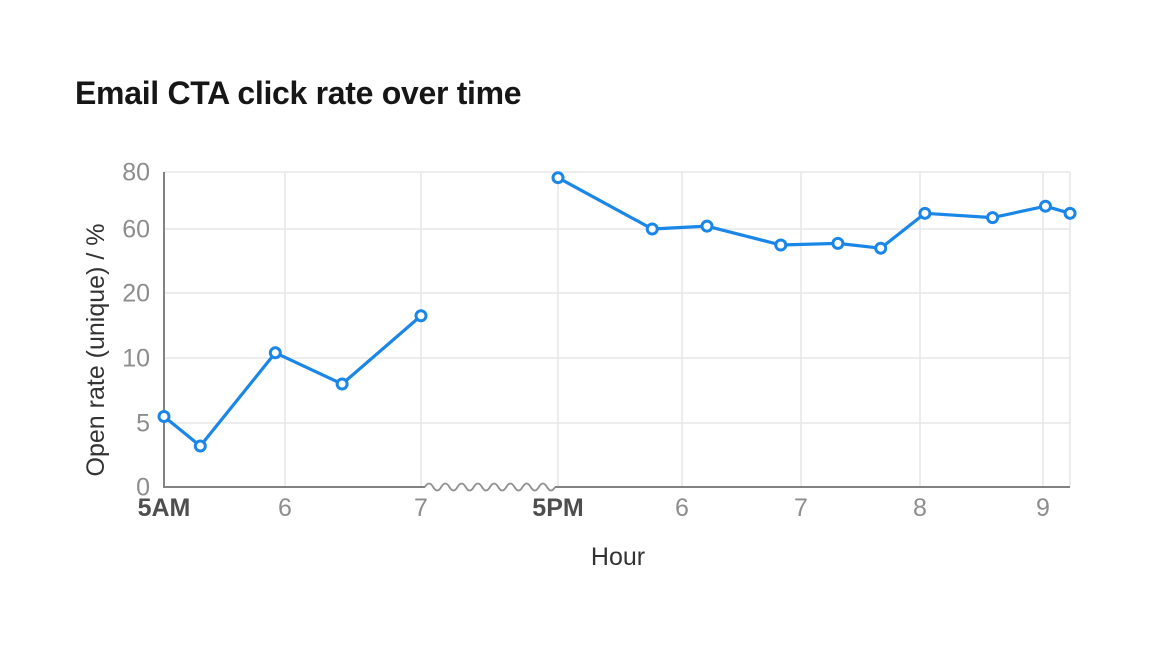  What do you see at coordinates (143, 488) in the screenshot?
I see `y-tick-label: 0` at bounding box center [143, 488].